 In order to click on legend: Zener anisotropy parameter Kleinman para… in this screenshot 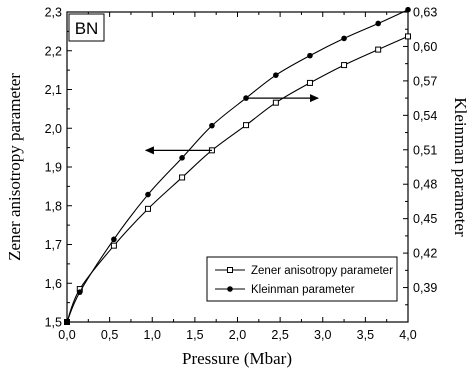, I will do `click(302, 279)`.